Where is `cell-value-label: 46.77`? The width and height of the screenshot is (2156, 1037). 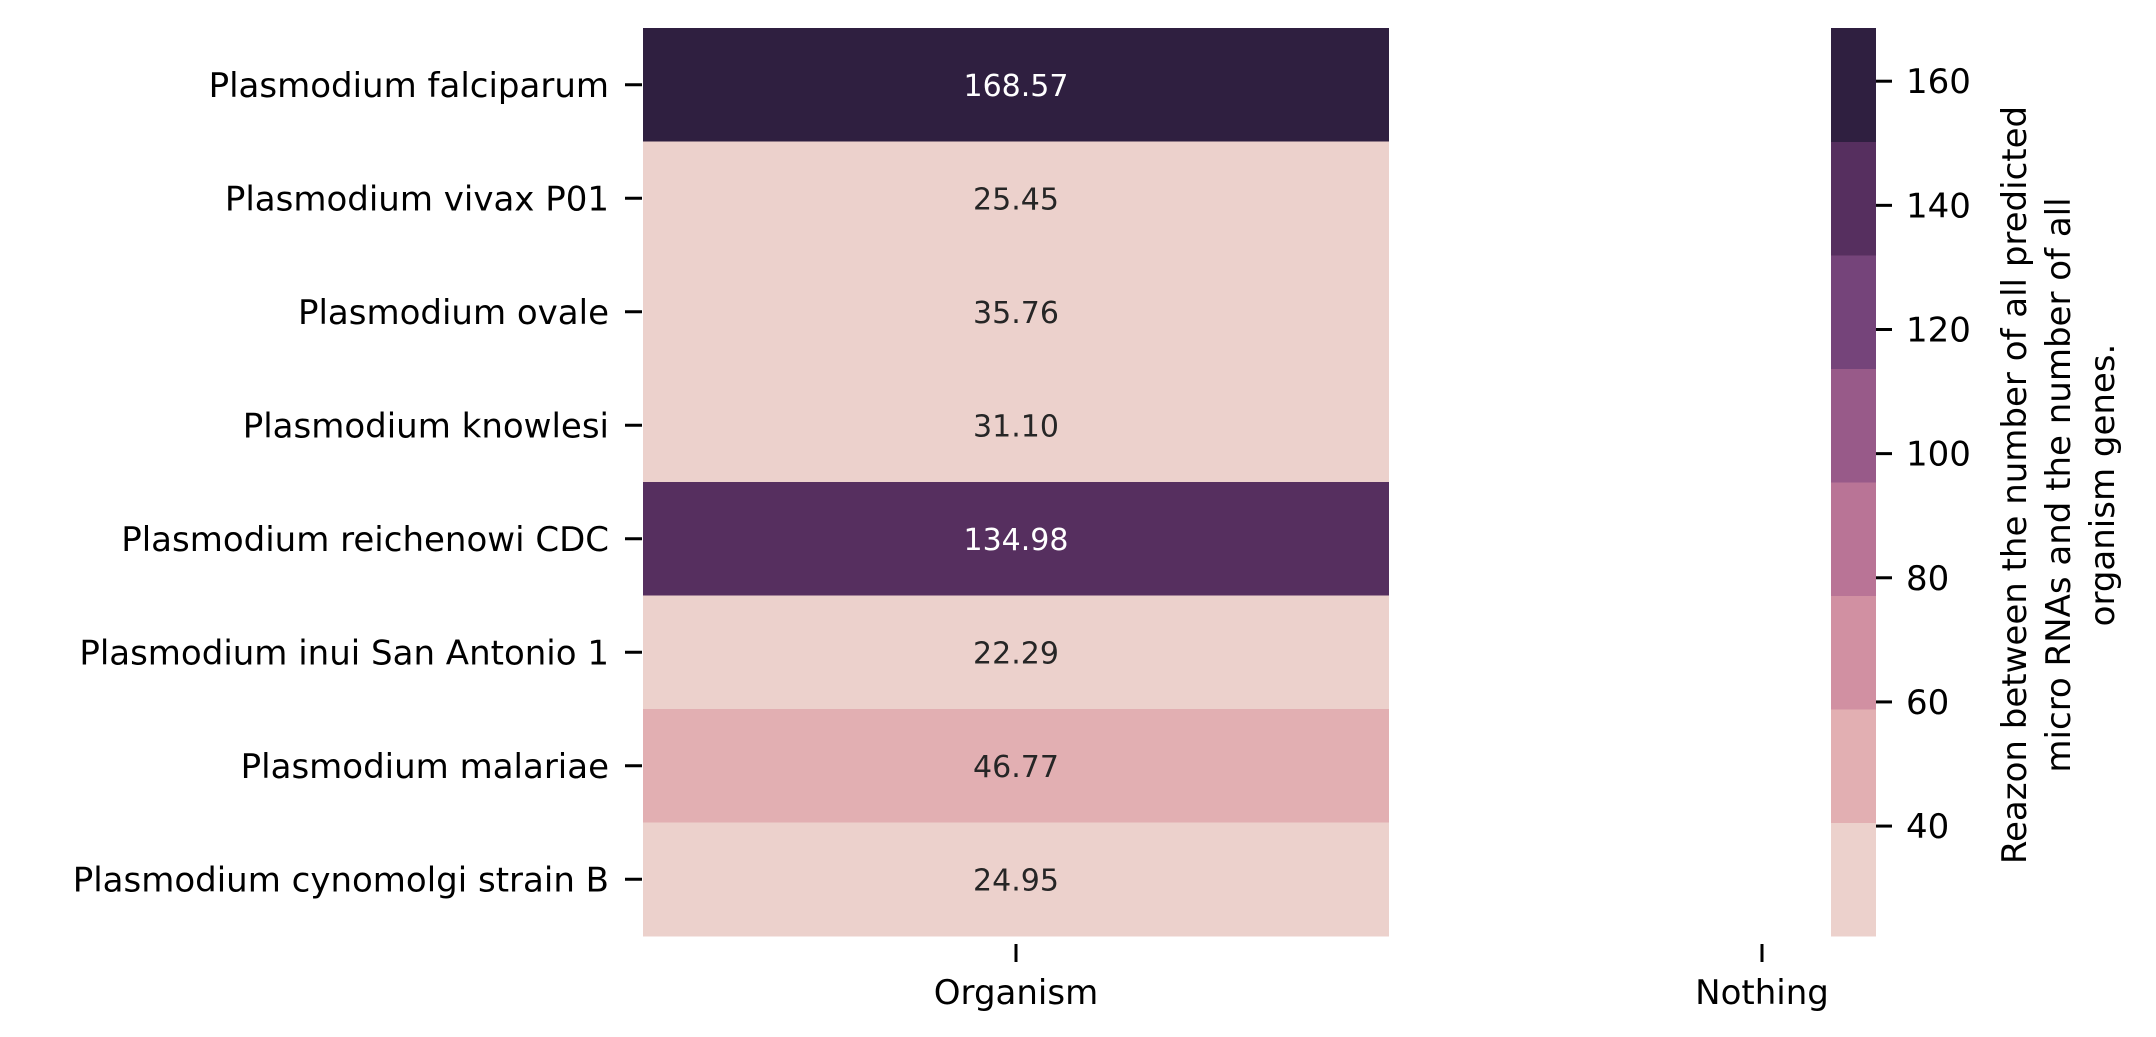 cell-value-label: 46.77 is located at coordinates (1016, 767).